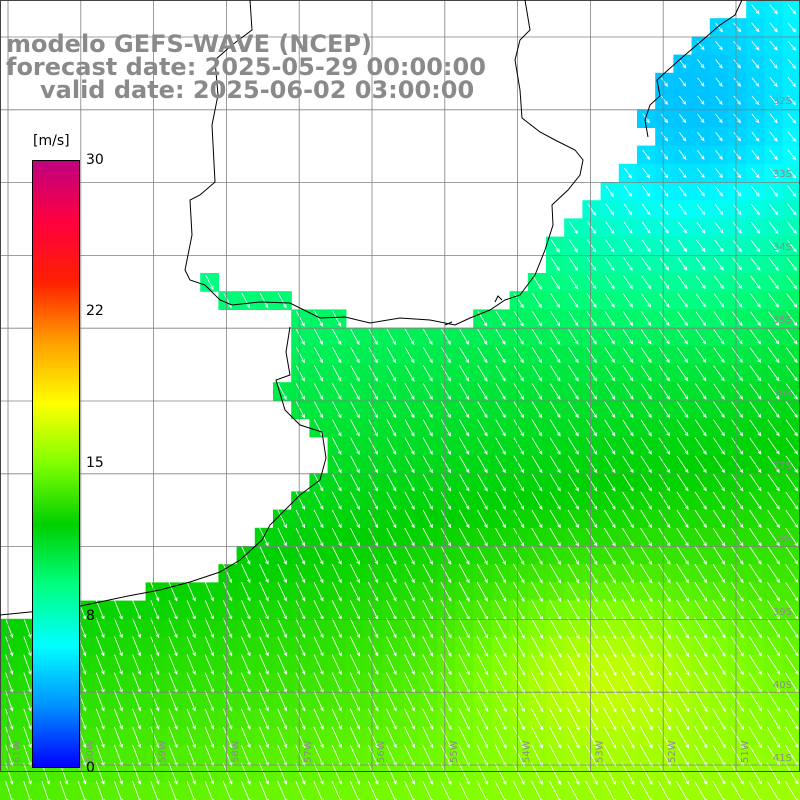 Image resolution: width=800 pixels, height=800 pixels. Describe the element at coordinates (782, 174) in the screenshot. I see `lat-label: 33S` at that location.